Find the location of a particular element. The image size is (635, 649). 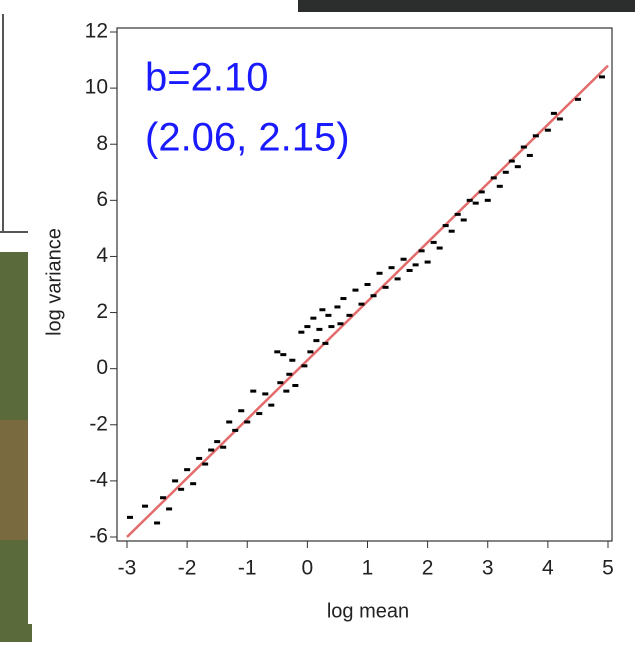

x-tick-label: 0 is located at coordinates (308, 568).